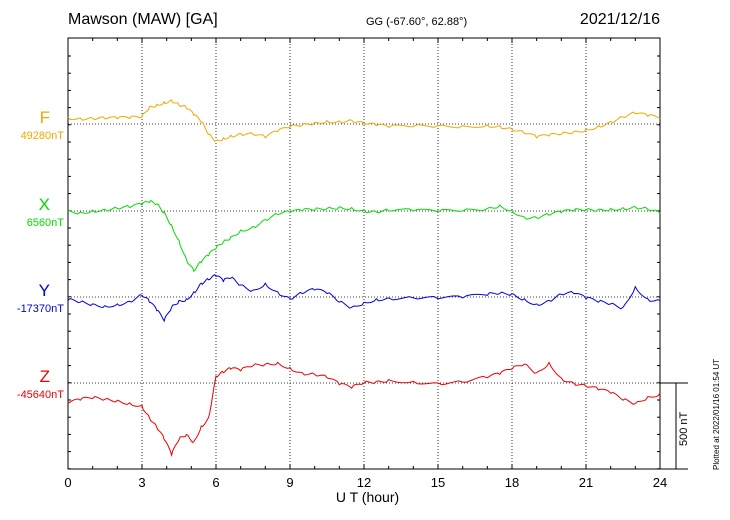 This screenshot has height=520, width=730. What do you see at coordinates (364, 298) in the screenshot?
I see `series-line-y` at bounding box center [364, 298].